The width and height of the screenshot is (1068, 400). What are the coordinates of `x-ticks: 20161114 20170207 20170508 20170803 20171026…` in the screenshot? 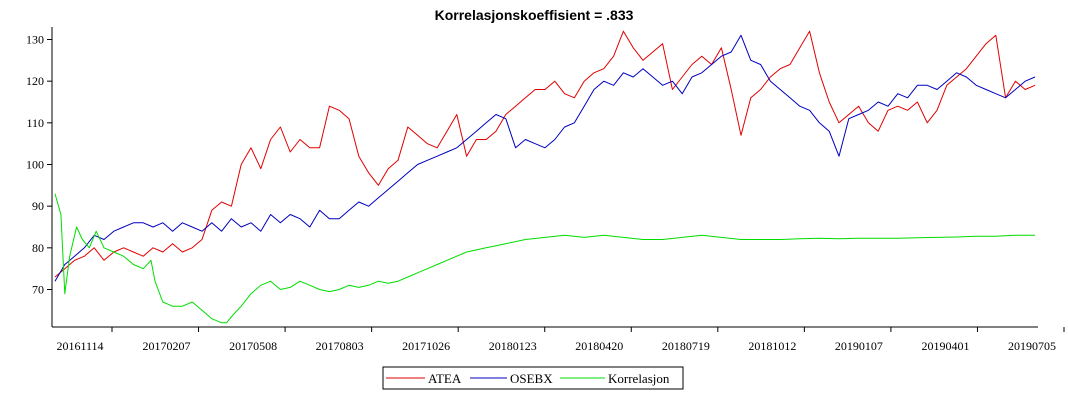 It's located at (560, 340).